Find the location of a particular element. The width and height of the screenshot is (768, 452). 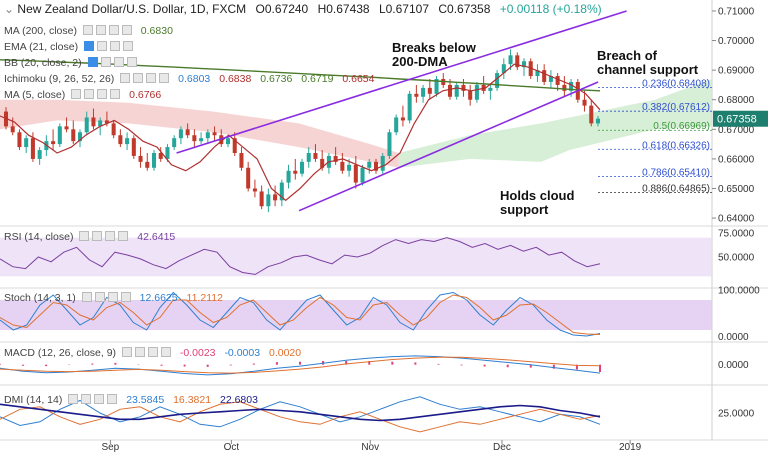

macd-tick-label: 0.0000 is located at coordinates (733, 365).